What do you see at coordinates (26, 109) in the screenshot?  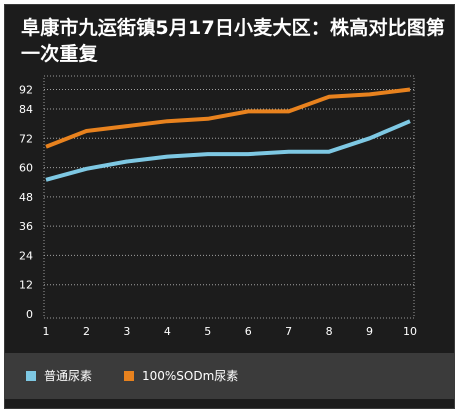 I see `y-tick-label: 84` at bounding box center [26, 109].